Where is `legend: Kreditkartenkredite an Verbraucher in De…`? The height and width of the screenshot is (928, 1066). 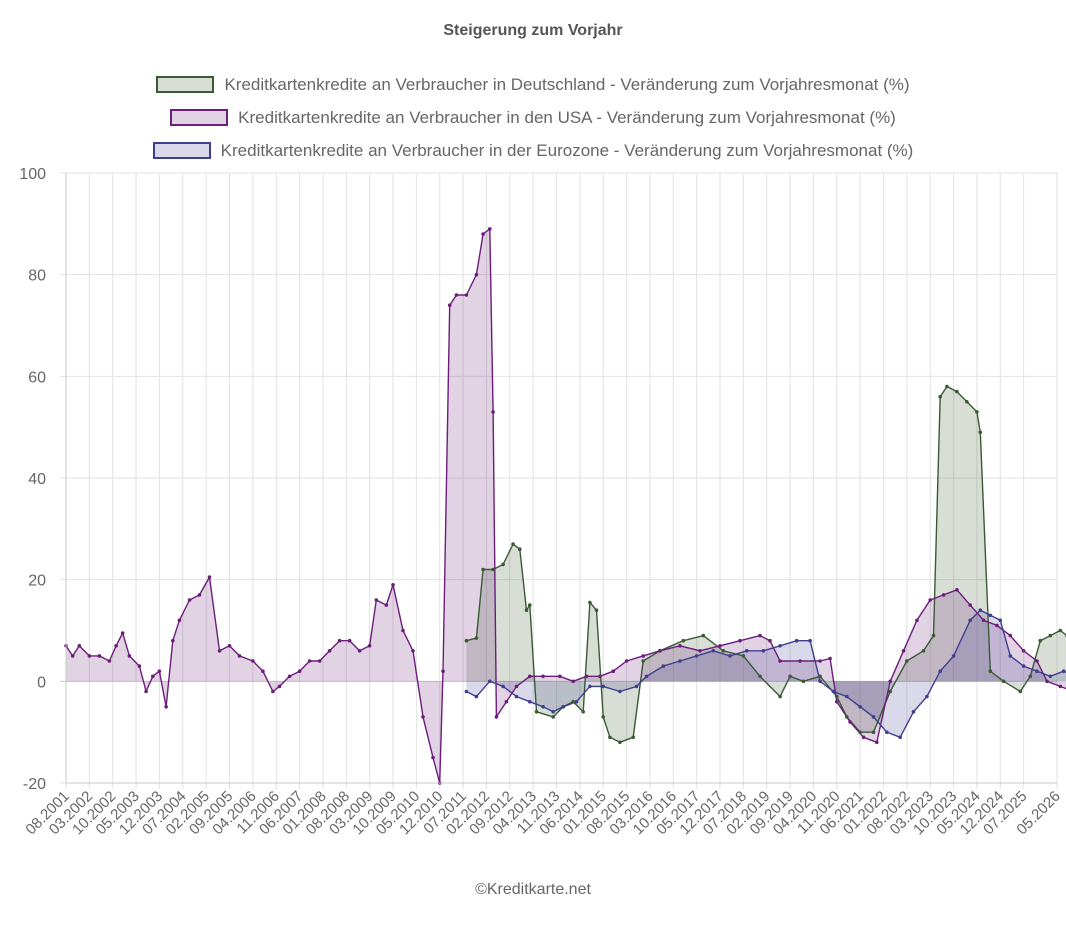 legend: Kreditkartenkredite an Verbraucher in De… is located at coordinates (533, 117).